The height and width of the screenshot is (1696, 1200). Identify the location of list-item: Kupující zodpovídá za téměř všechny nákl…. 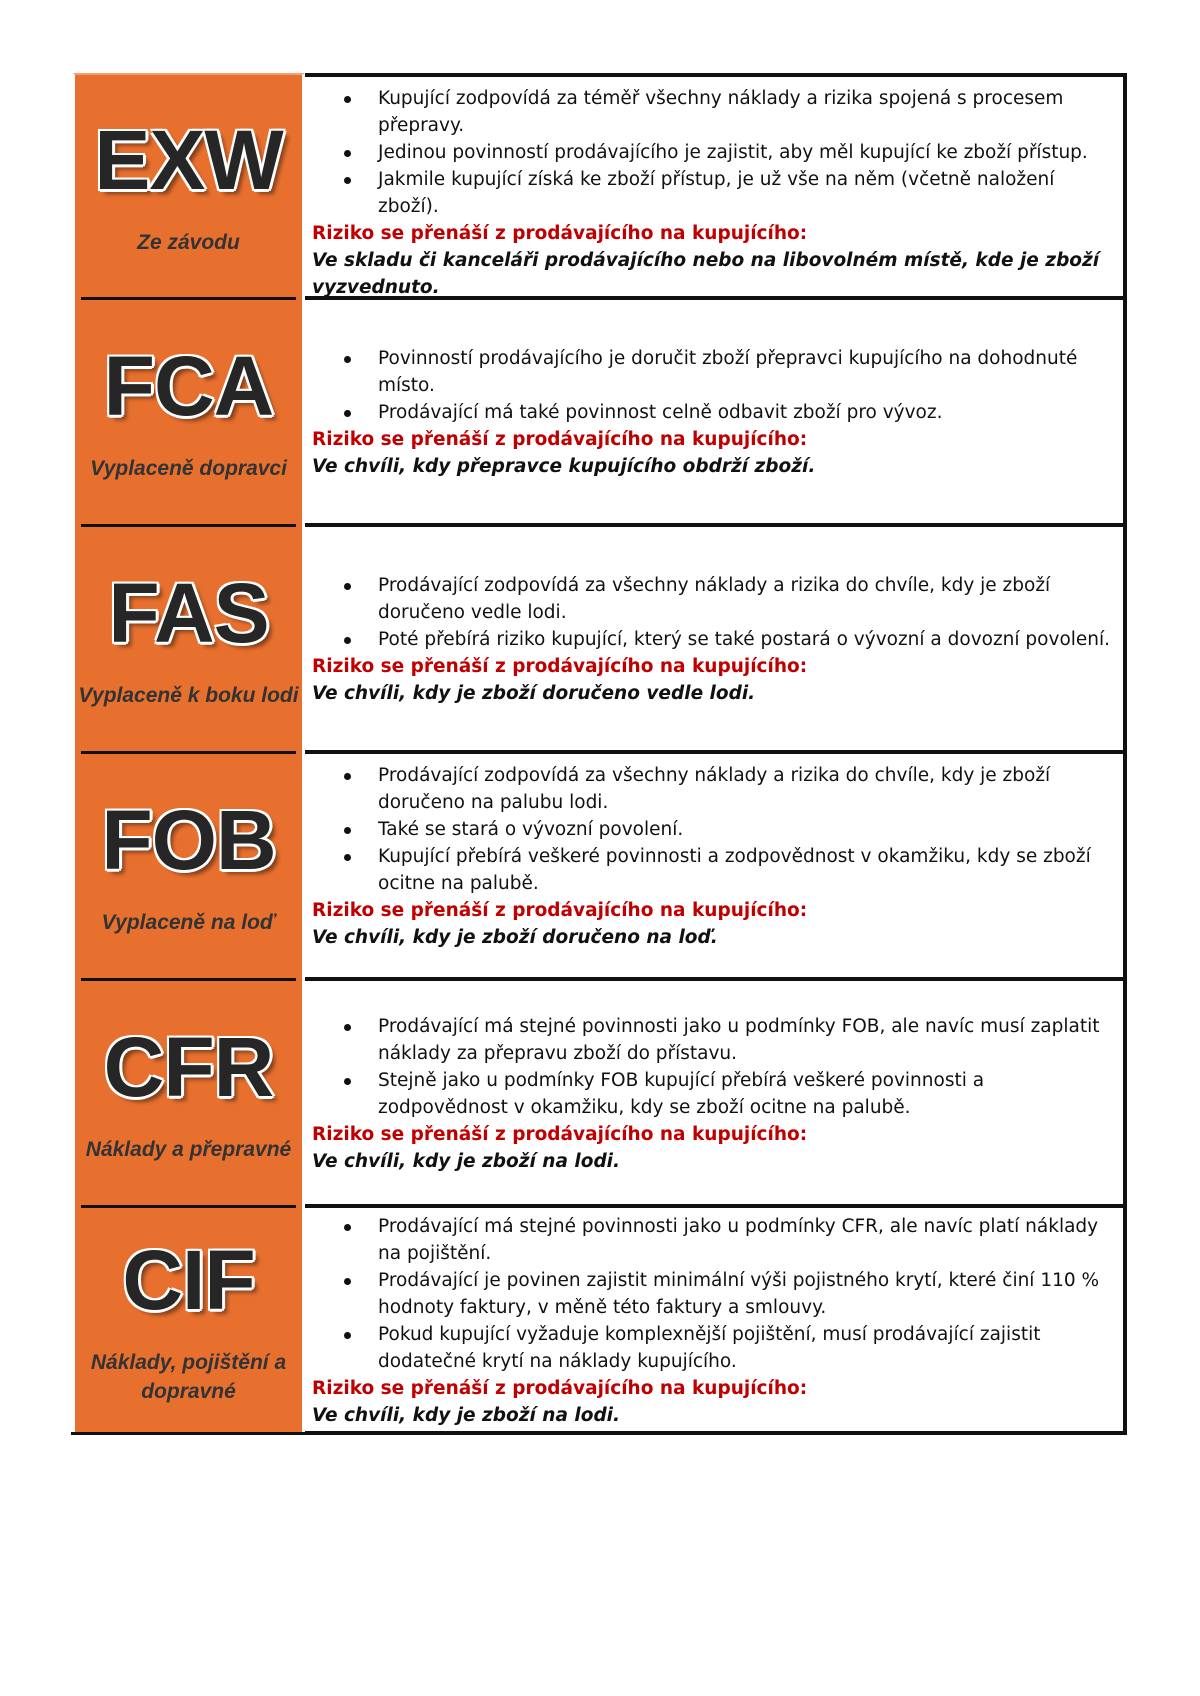
(729, 112).